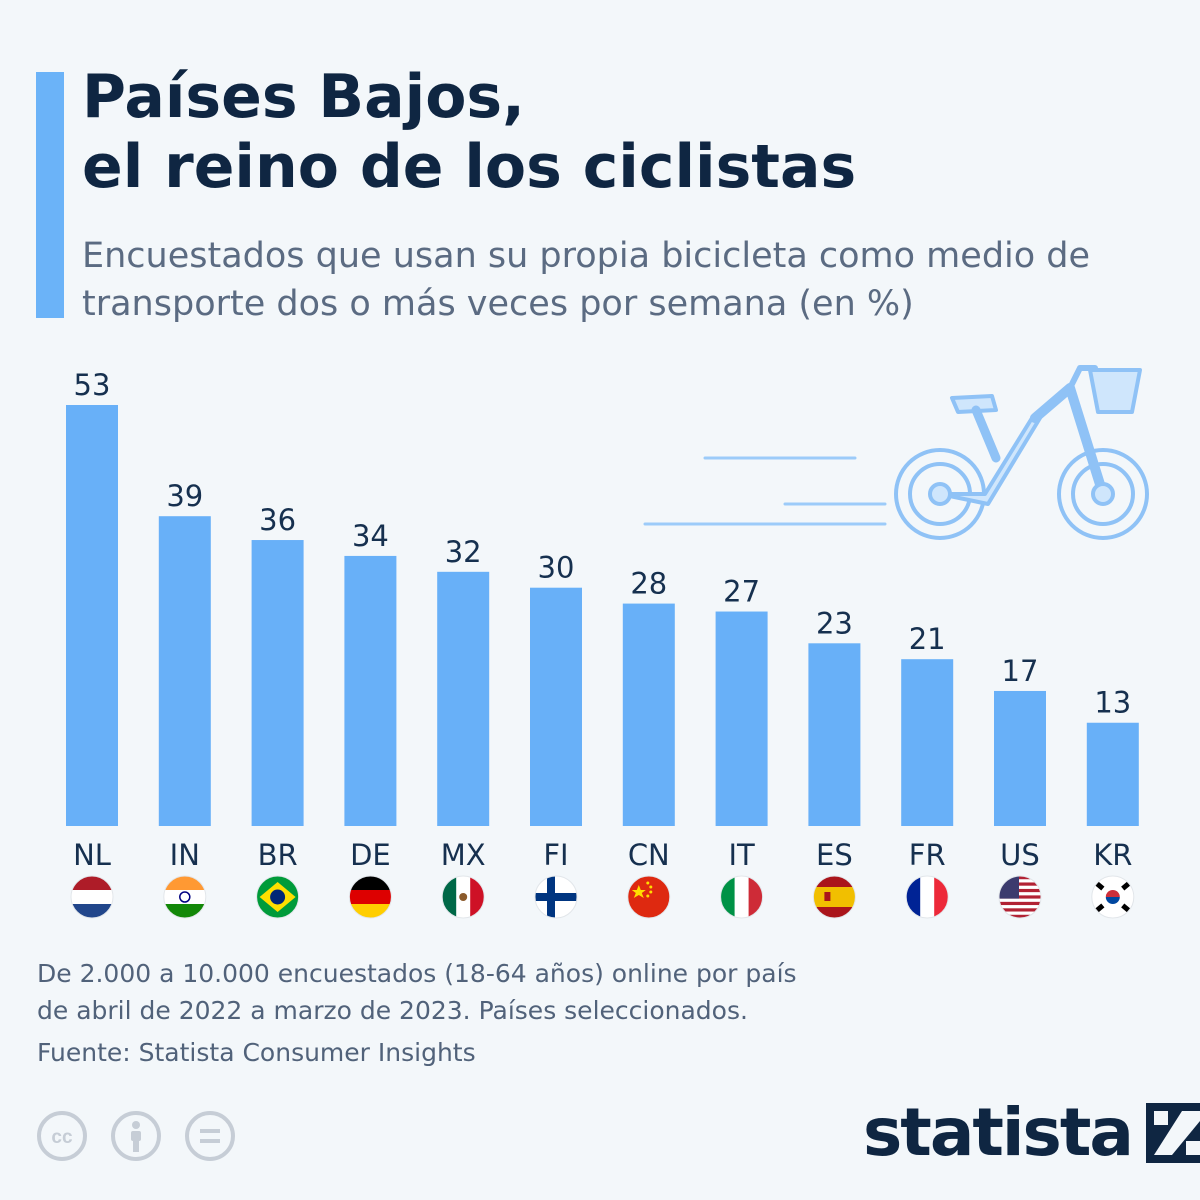  I want to click on category-label-br: BR, so click(278, 855).